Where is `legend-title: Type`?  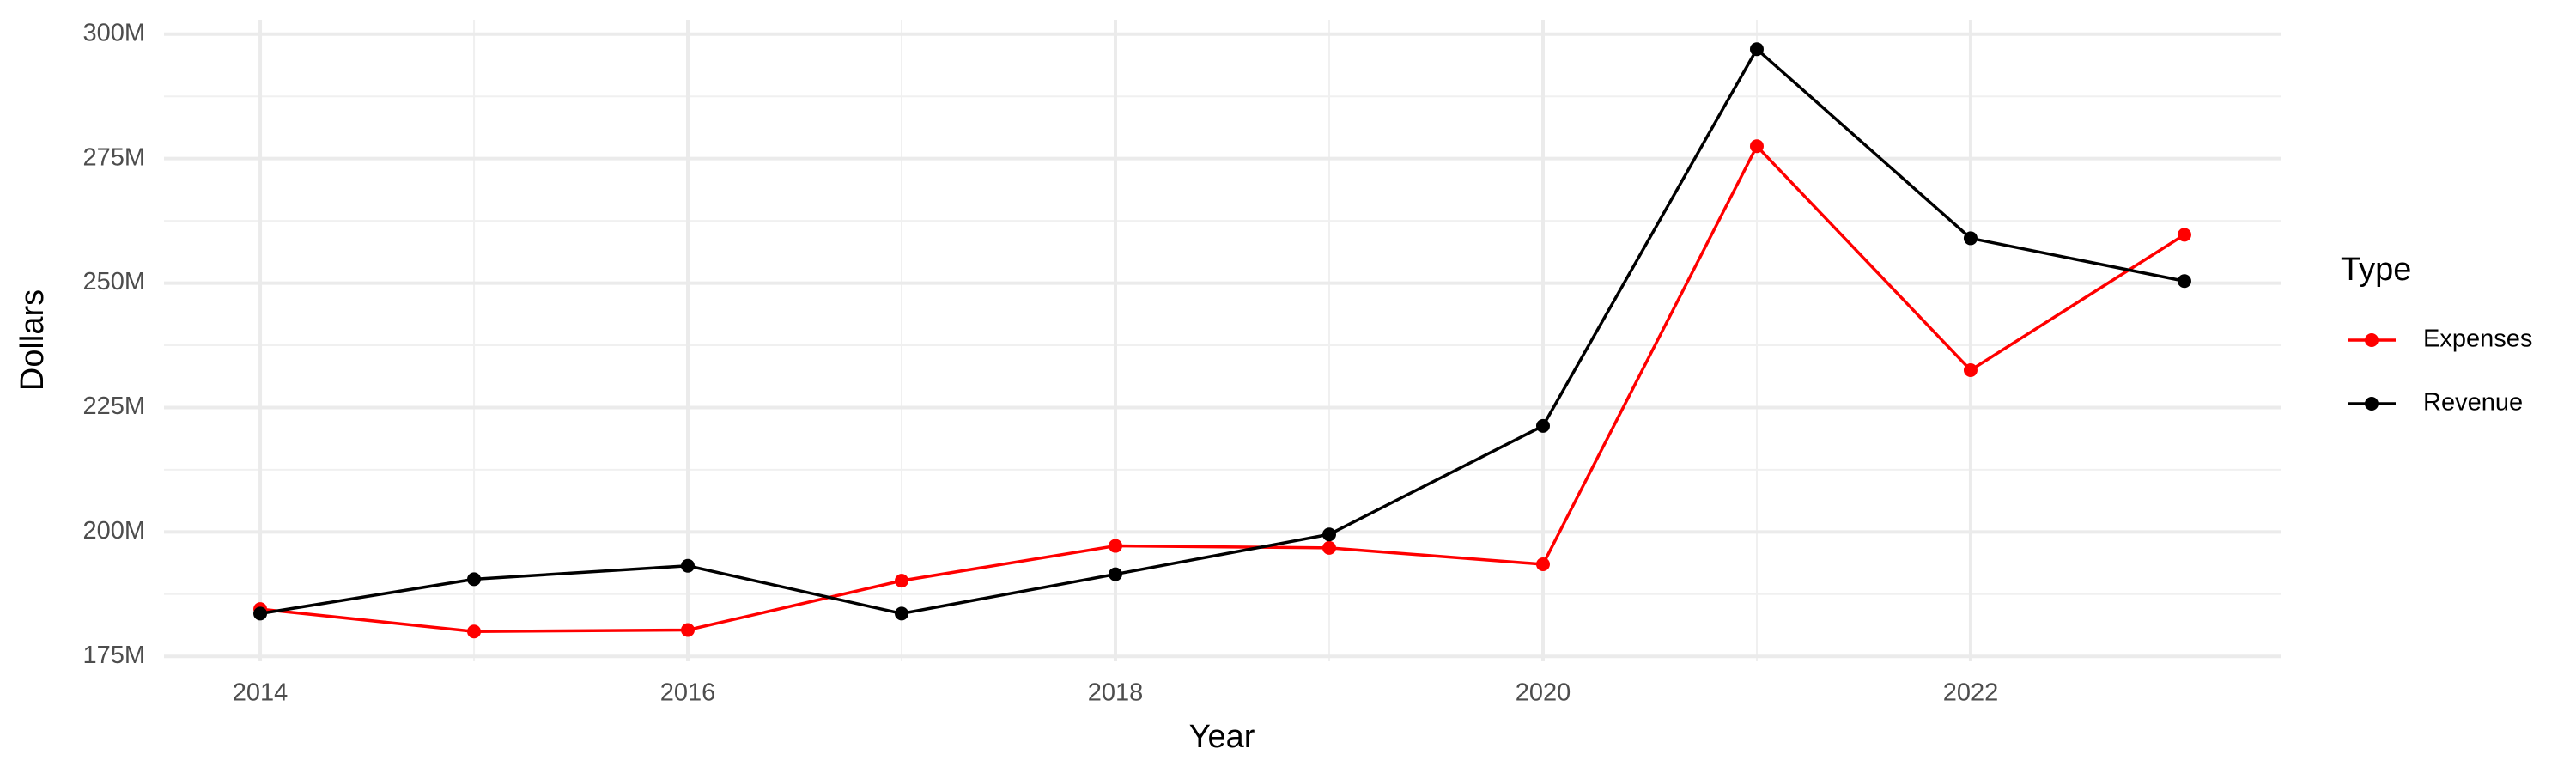 legend-title: Type is located at coordinates (2376, 270).